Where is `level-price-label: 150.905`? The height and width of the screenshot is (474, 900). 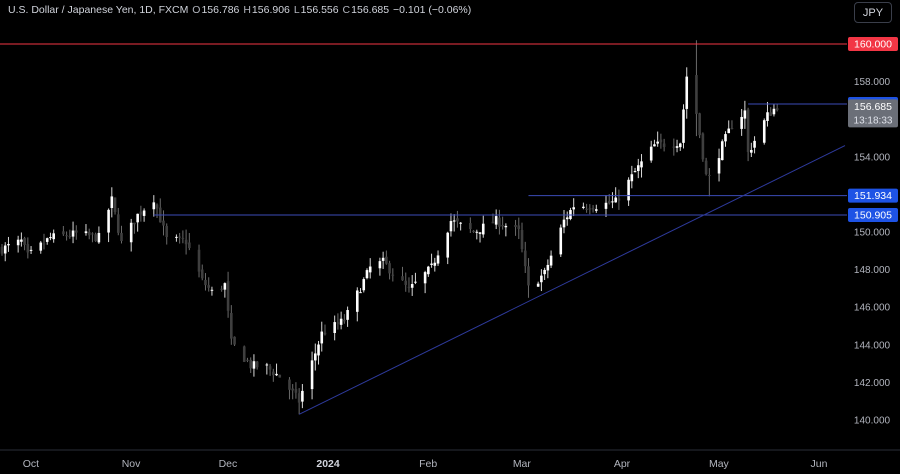 level-price-label: 150.905 is located at coordinates (873, 215).